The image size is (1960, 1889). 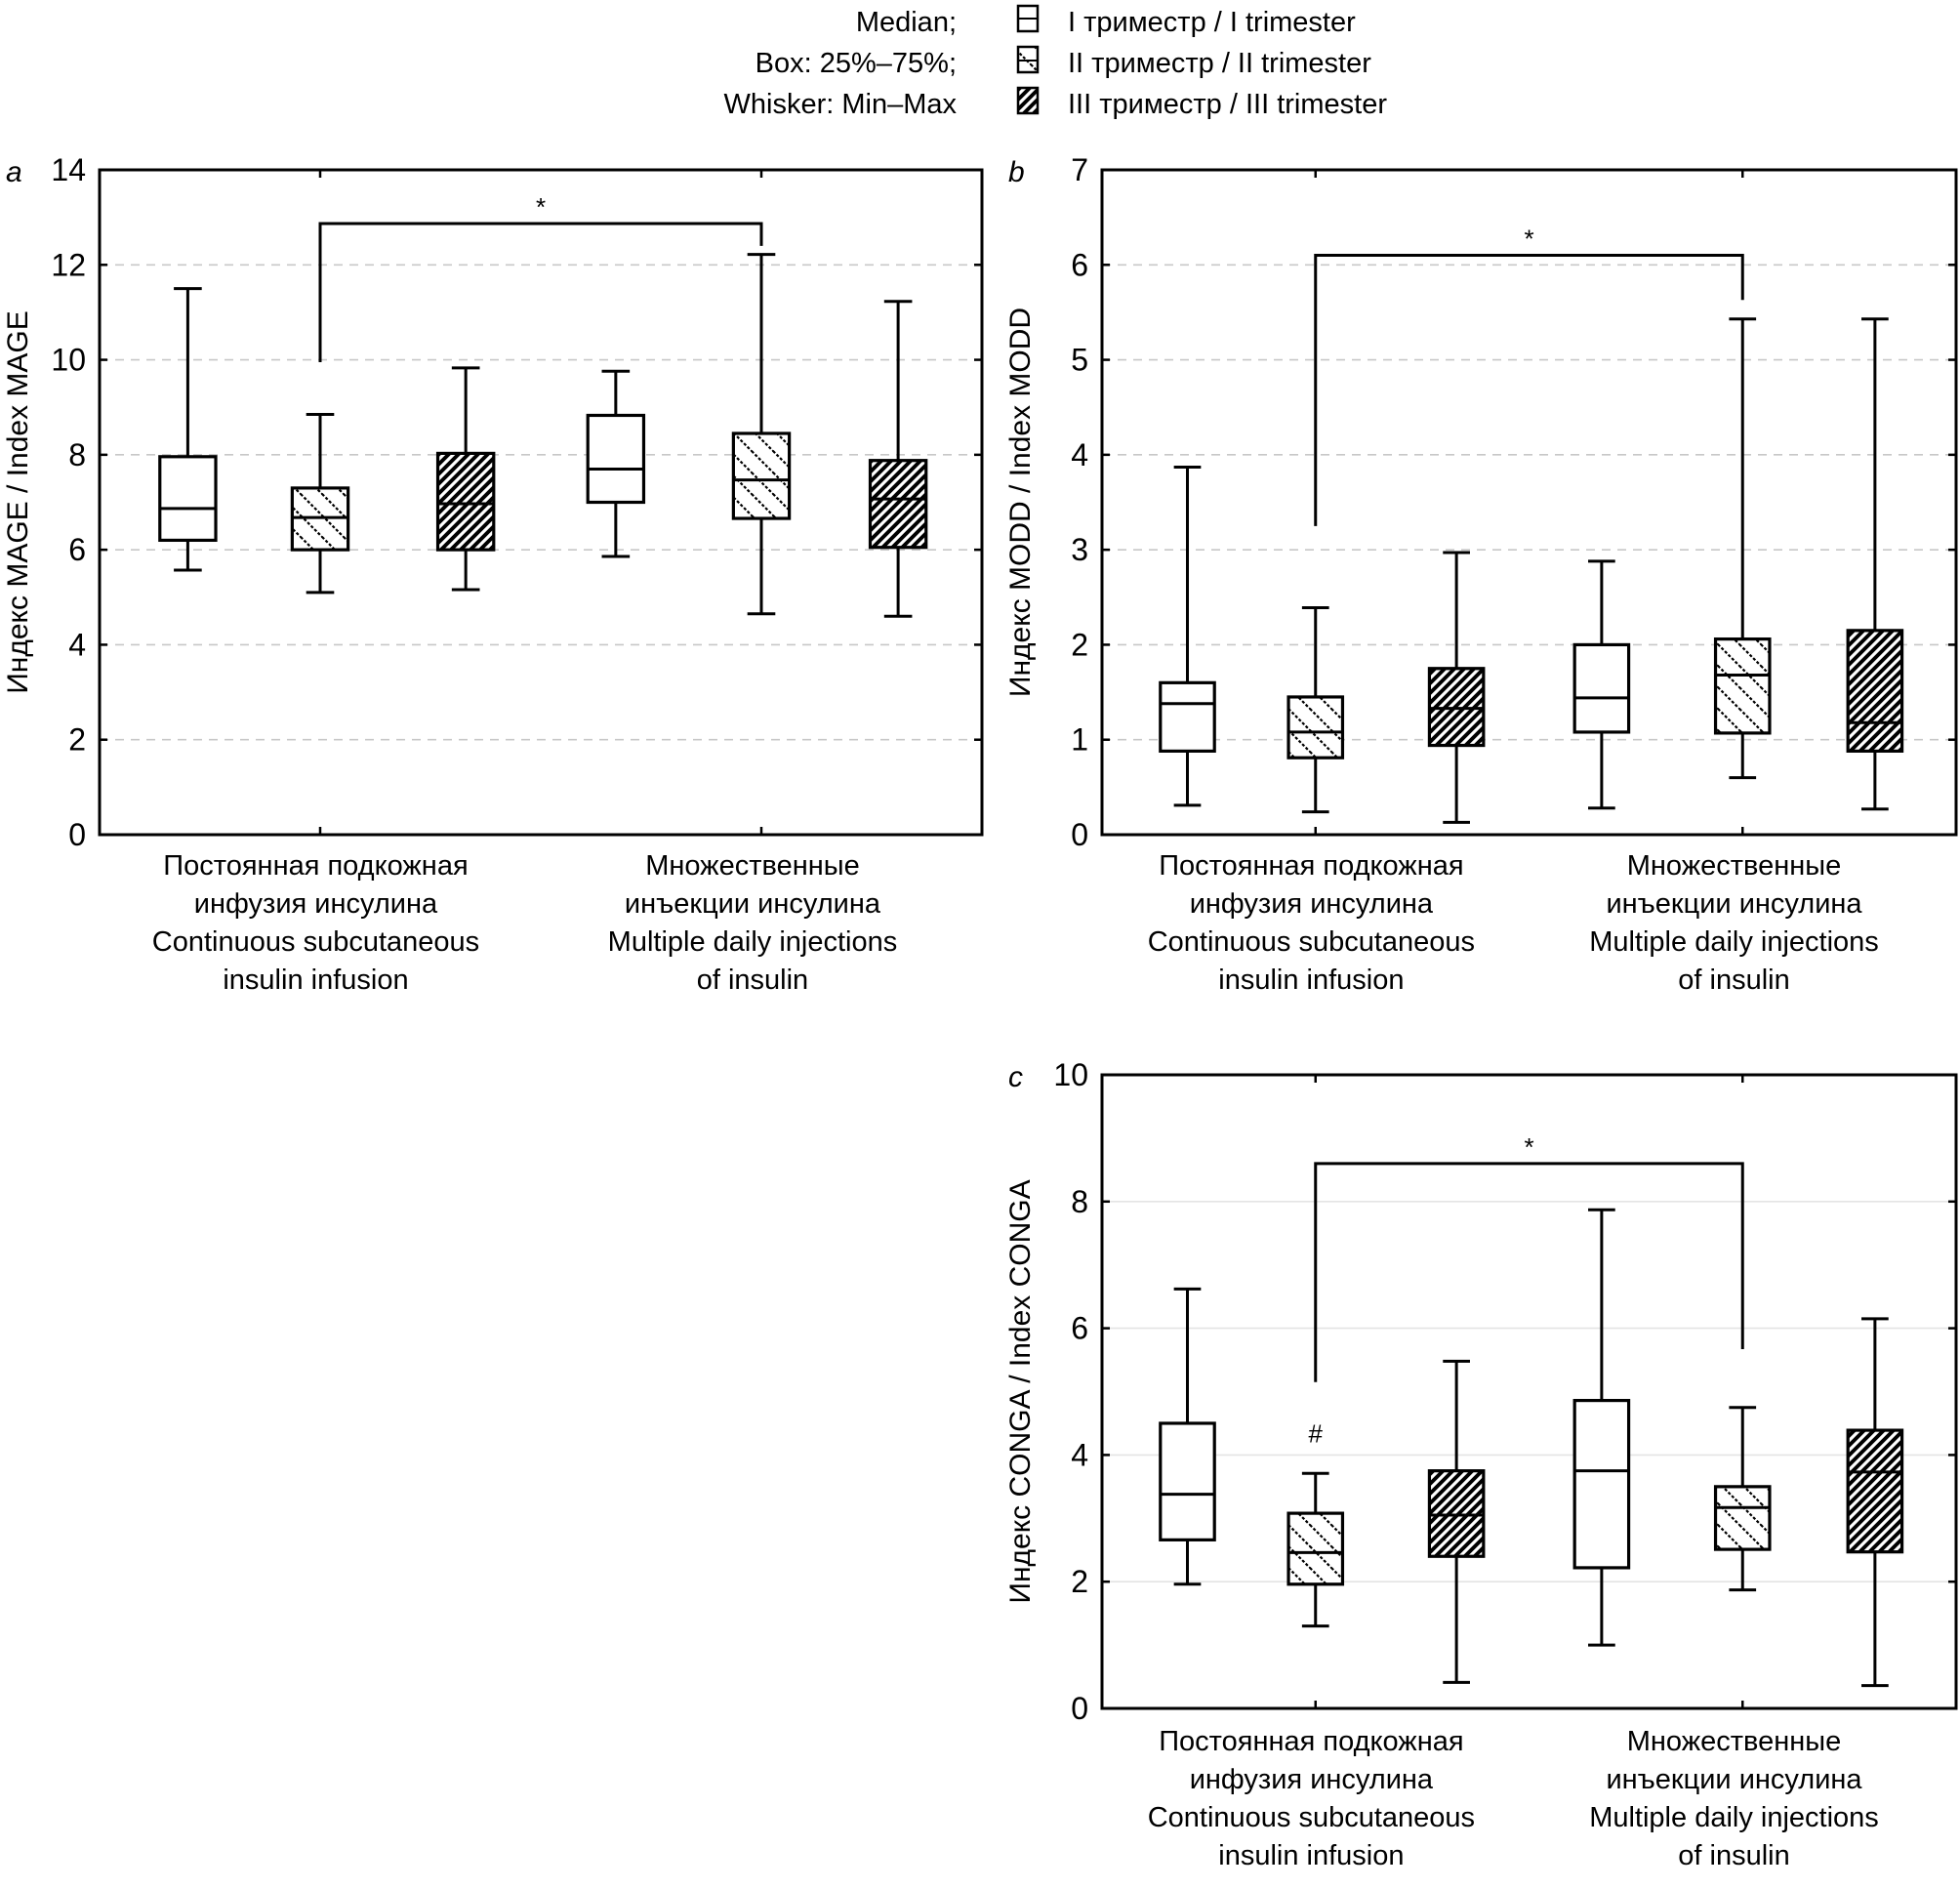 I want to click on y-tick-label: 1, so click(x=1080, y=740).